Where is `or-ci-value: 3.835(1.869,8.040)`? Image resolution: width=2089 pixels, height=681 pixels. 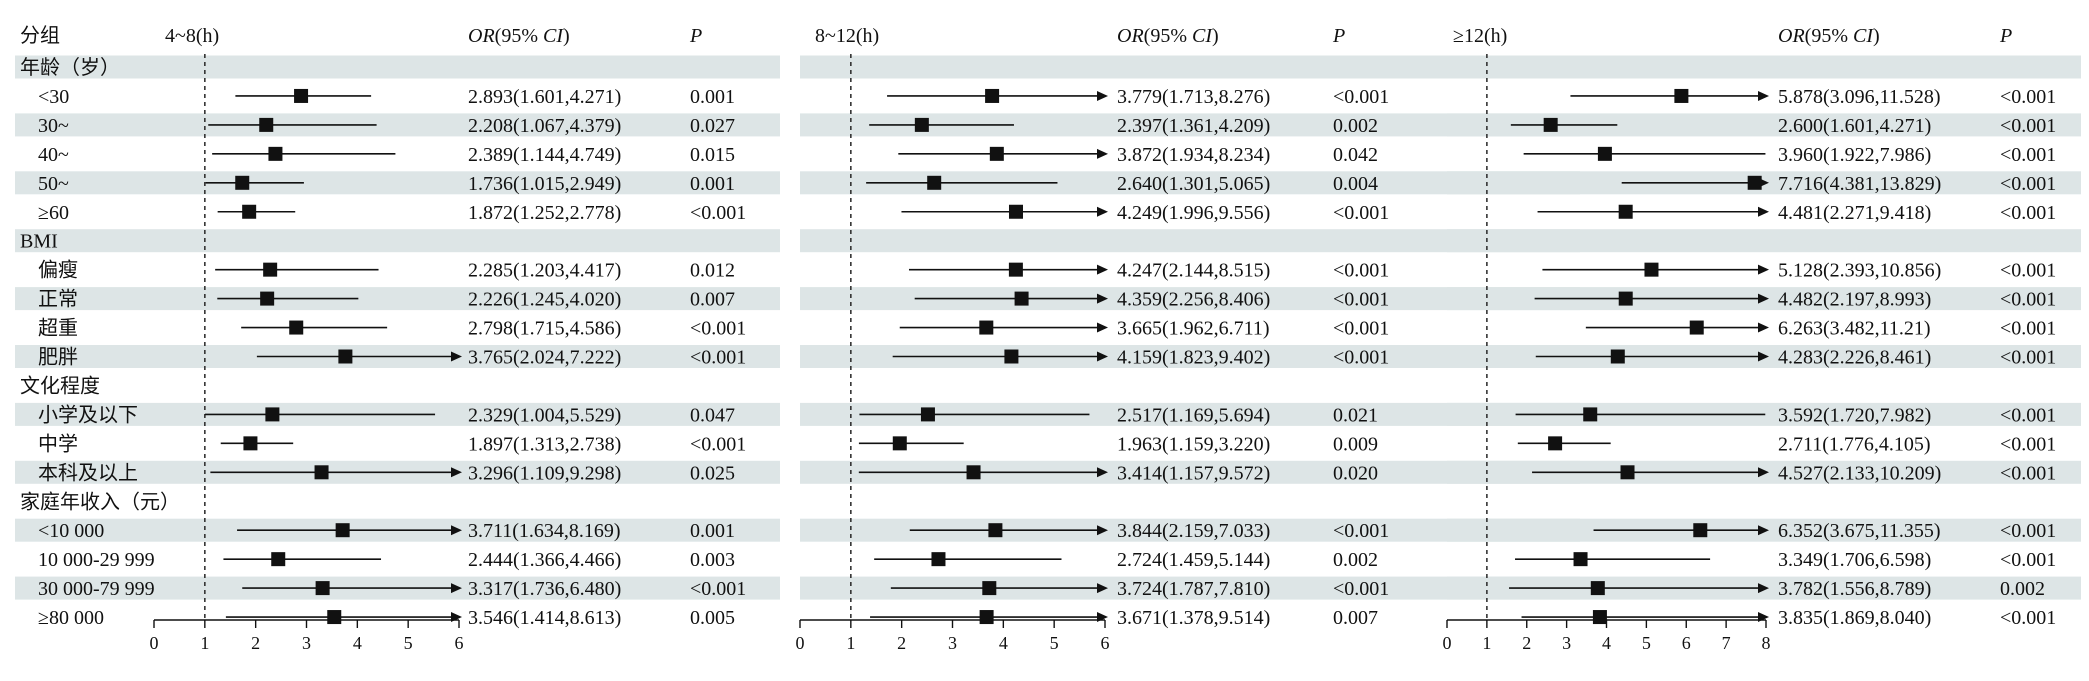
or-ci-value: 3.835(1.869,8.040) is located at coordinates (1854, 618).